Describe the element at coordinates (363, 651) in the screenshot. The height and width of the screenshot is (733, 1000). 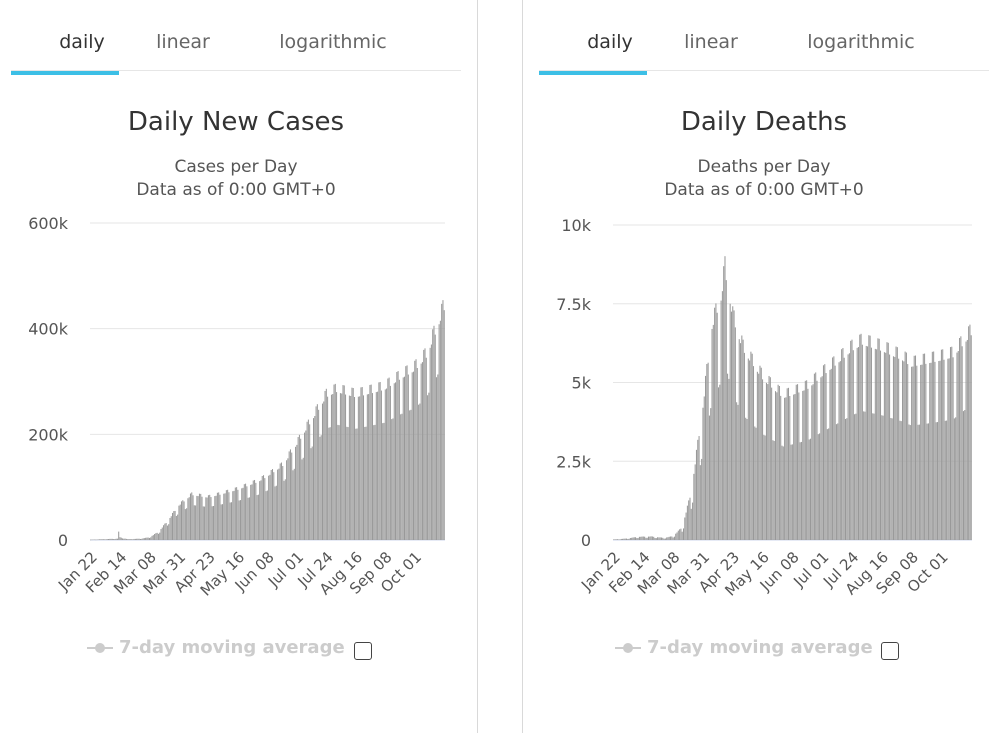
I see `moving-average-checkbox` at that location.